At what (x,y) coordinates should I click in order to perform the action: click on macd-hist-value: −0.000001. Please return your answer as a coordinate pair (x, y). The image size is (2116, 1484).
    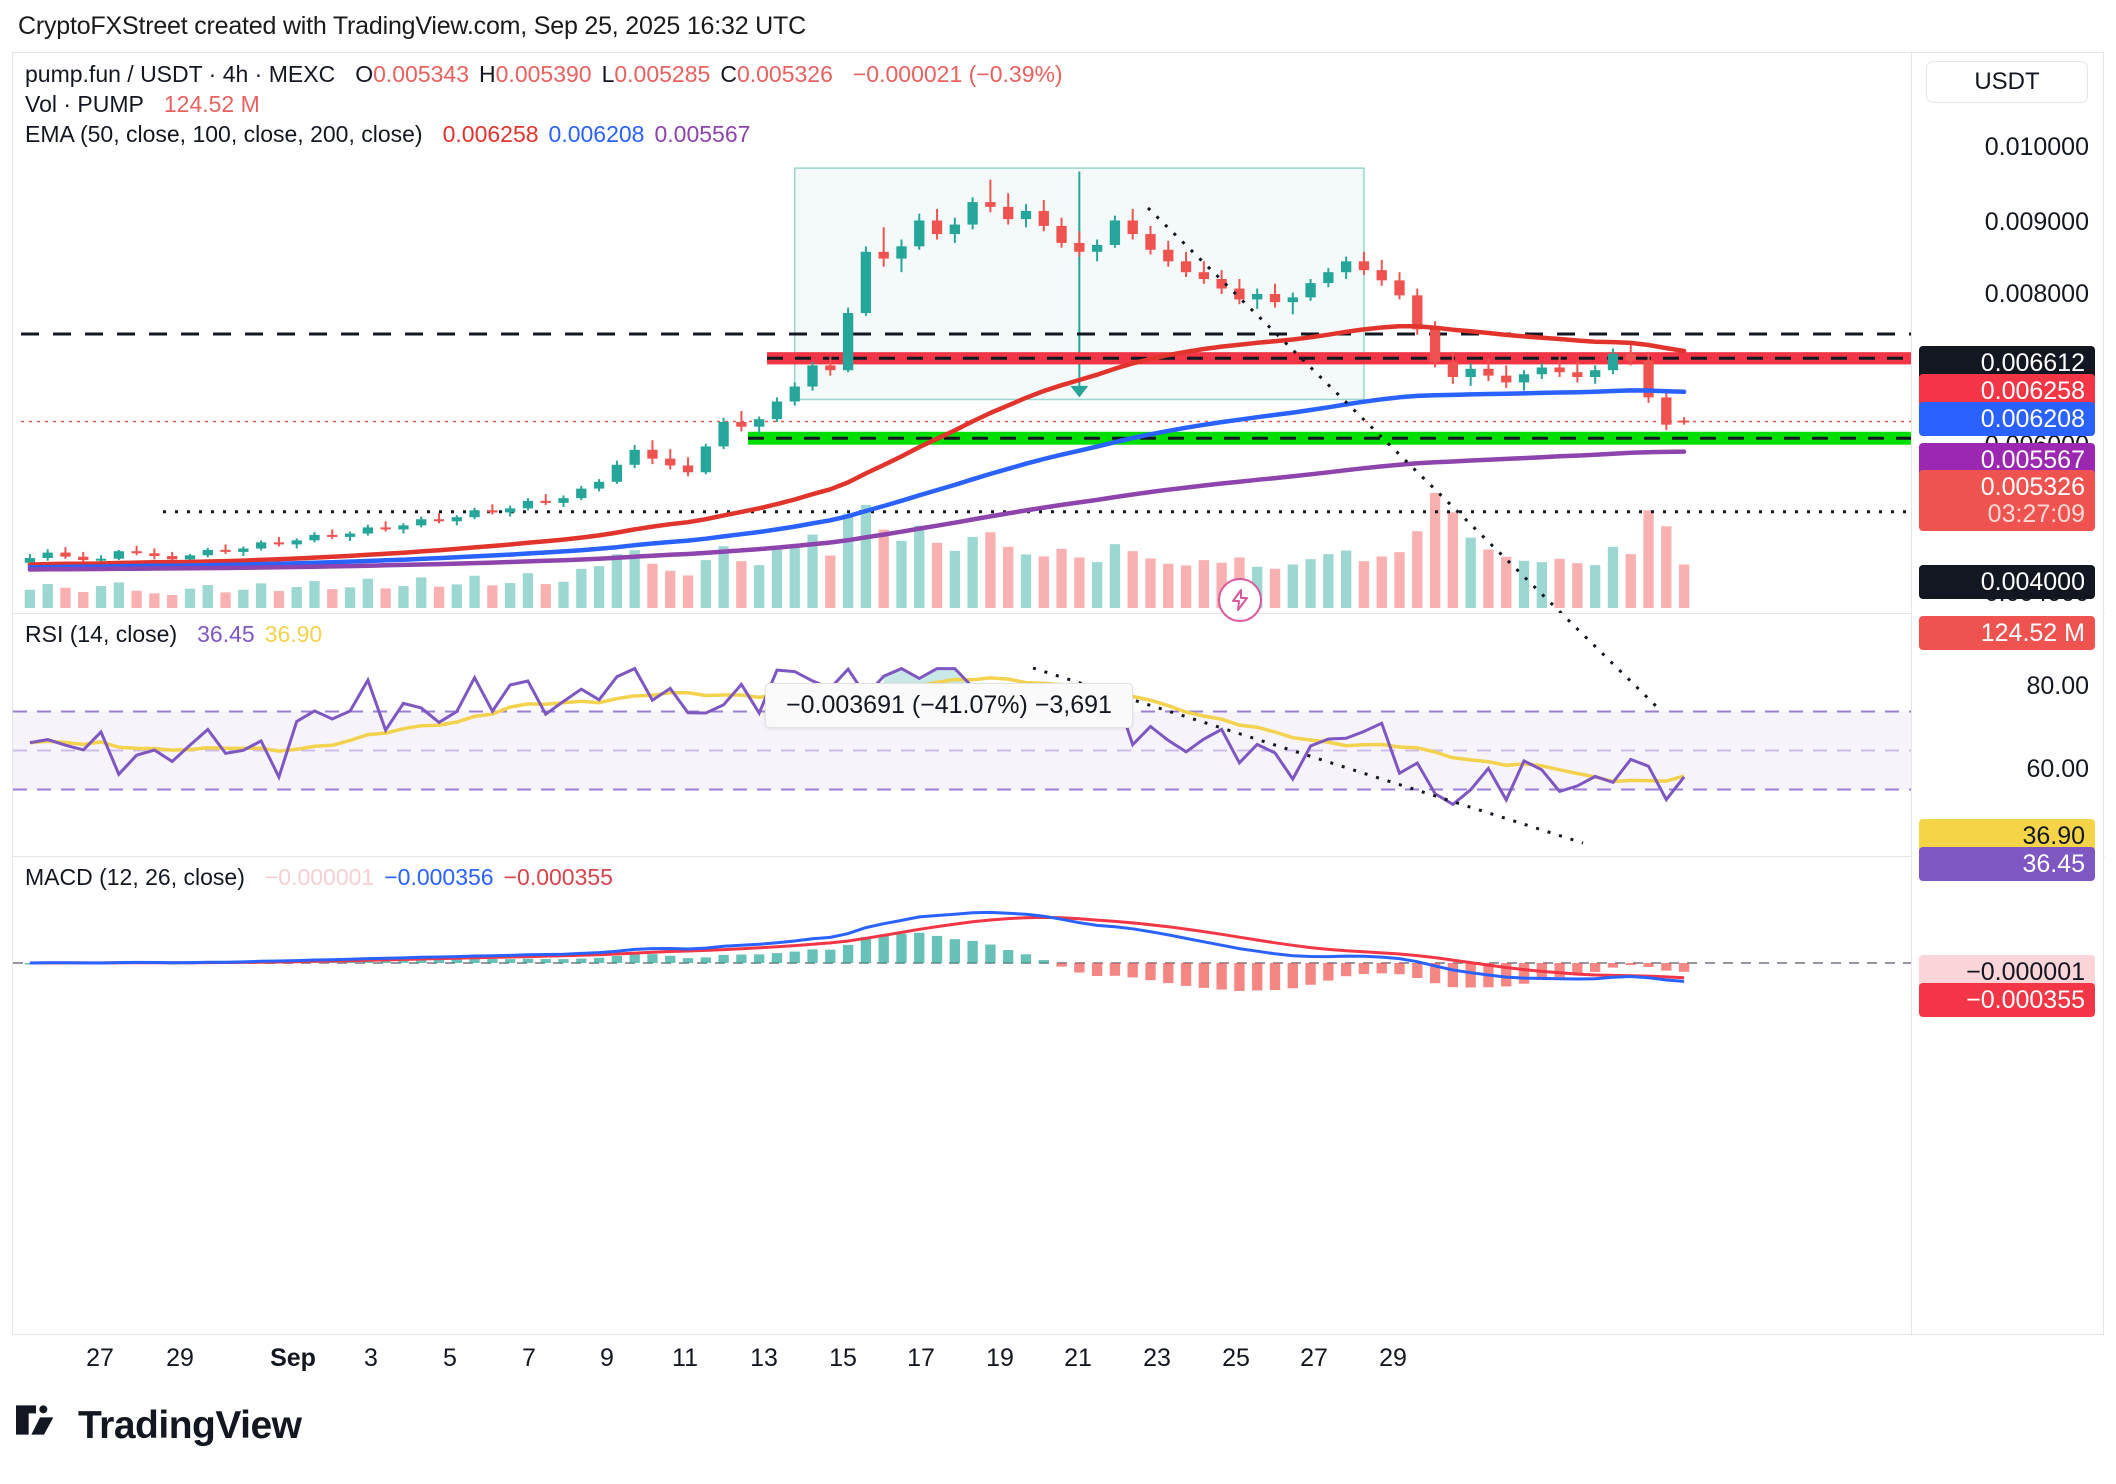
    Looking at the image, I should click on (319, 877).